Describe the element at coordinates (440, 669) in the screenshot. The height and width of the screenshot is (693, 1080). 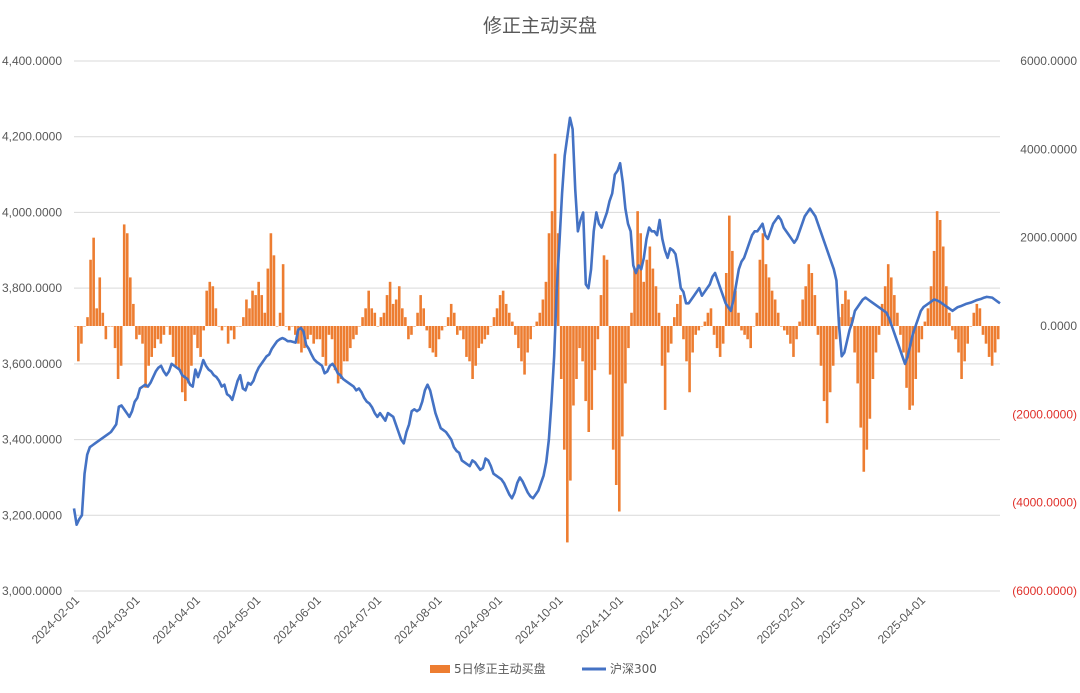
I see `legend-swatch-bar` at that location.